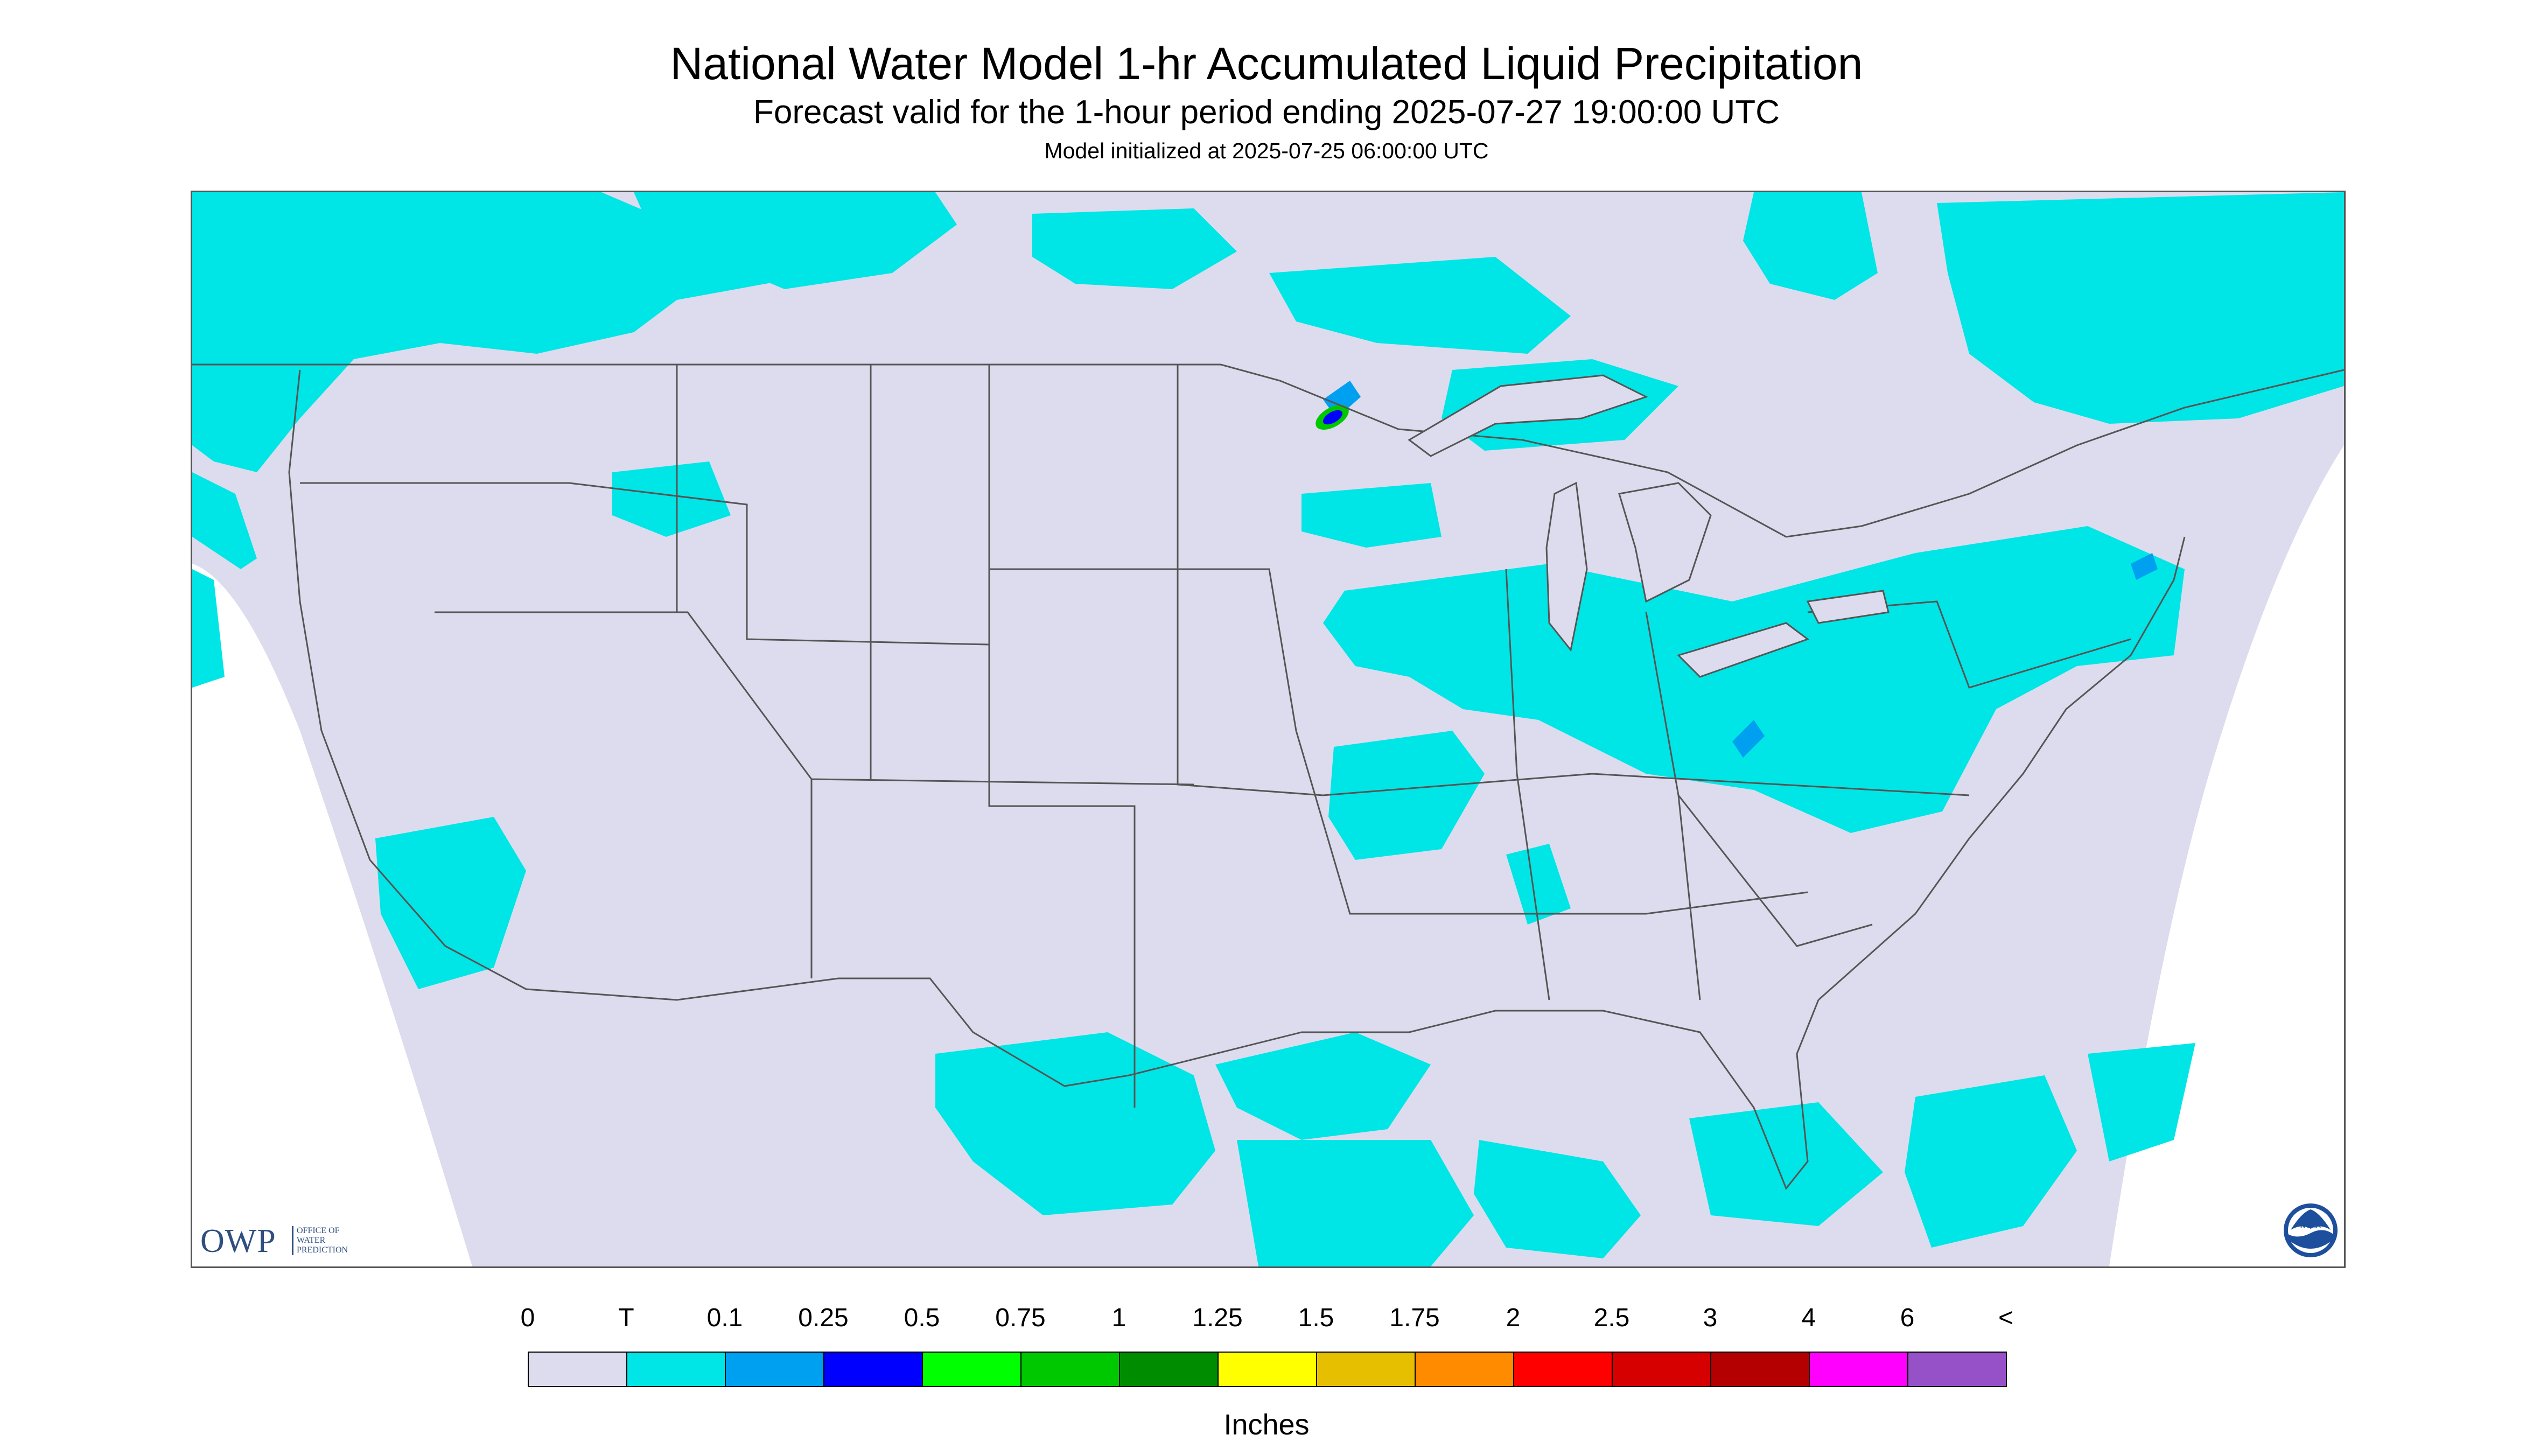 The image size is (2533, 1456). Describe the element at coordinates (1848, 607) in the screenshot. I see `lake-ontario` at that location.